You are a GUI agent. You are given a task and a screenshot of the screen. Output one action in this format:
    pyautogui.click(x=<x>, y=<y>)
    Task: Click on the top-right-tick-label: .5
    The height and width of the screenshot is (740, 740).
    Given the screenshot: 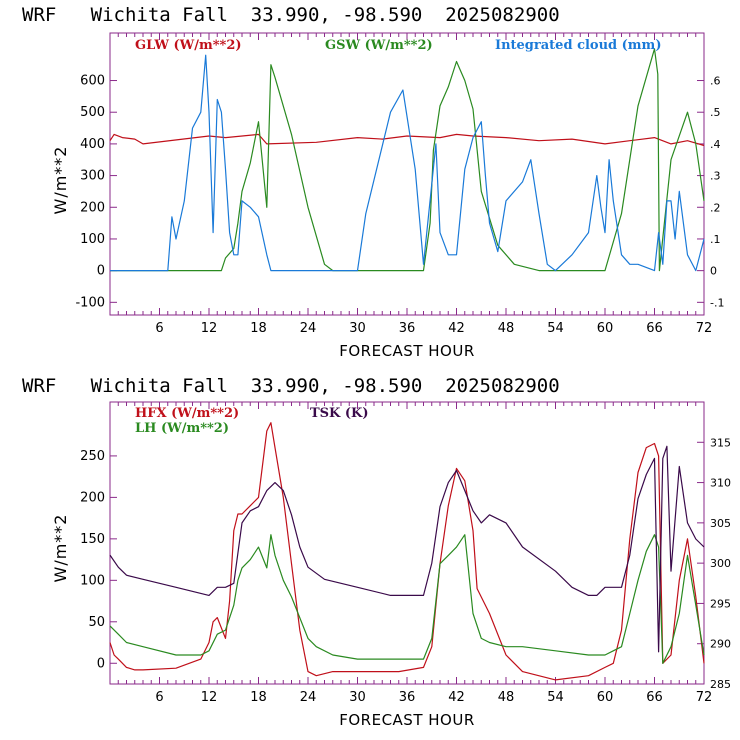 What is the action you would take?
    pyautogui.click(x=715, y=112)
    